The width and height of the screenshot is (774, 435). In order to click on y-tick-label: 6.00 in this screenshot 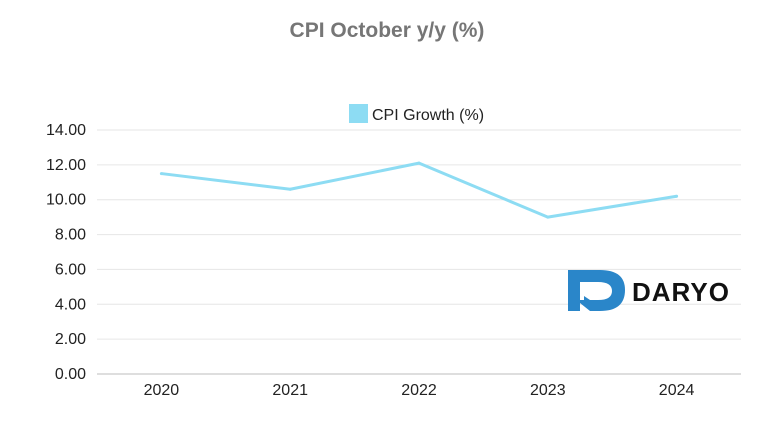, I will do `click(70, 269)`.